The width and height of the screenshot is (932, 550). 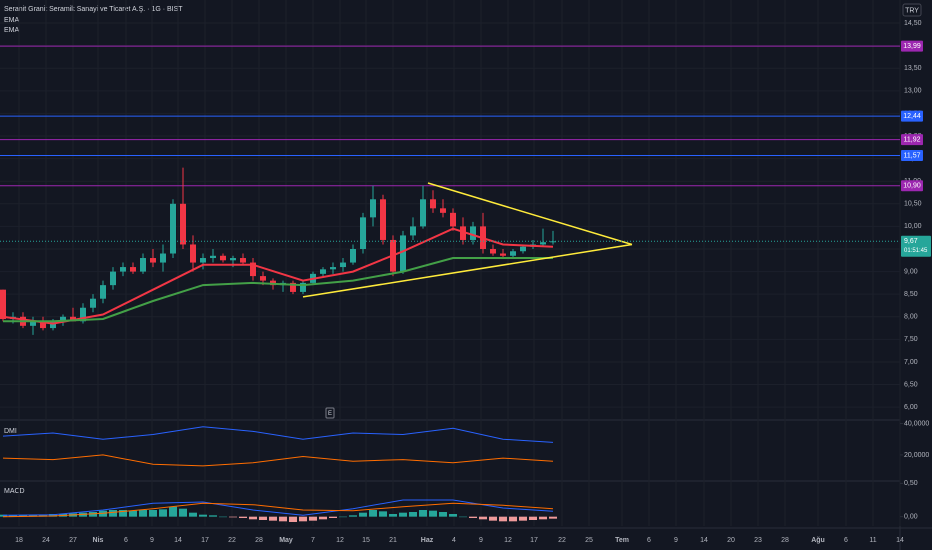 What do you see at coordinates (911, 294) in the screenshot?
I see `y-tick-label: 8,50` at bounding box center [911, 294].